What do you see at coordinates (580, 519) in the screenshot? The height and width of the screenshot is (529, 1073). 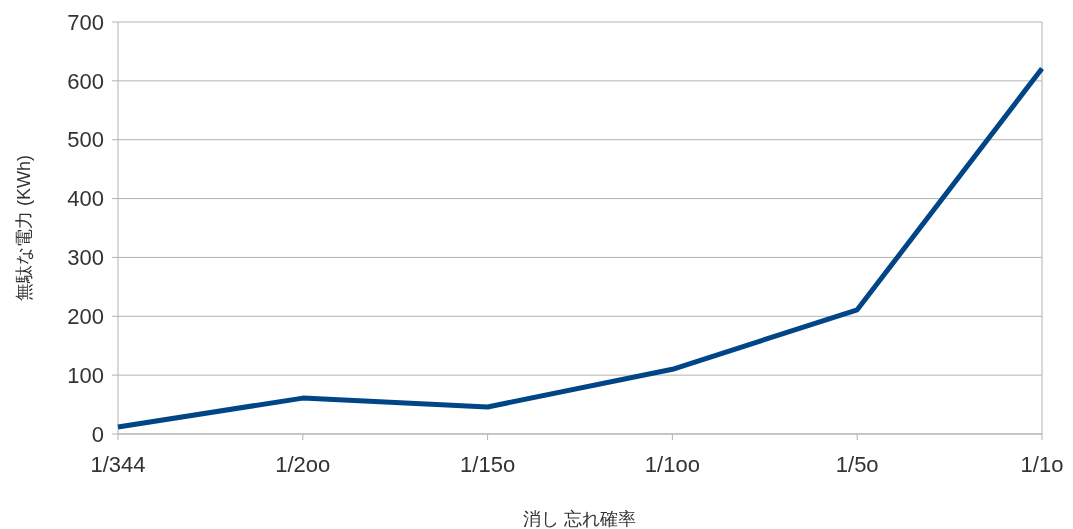 I see `x-axis-title: 消し 忘れ確率` at bounding box center [580, 519].